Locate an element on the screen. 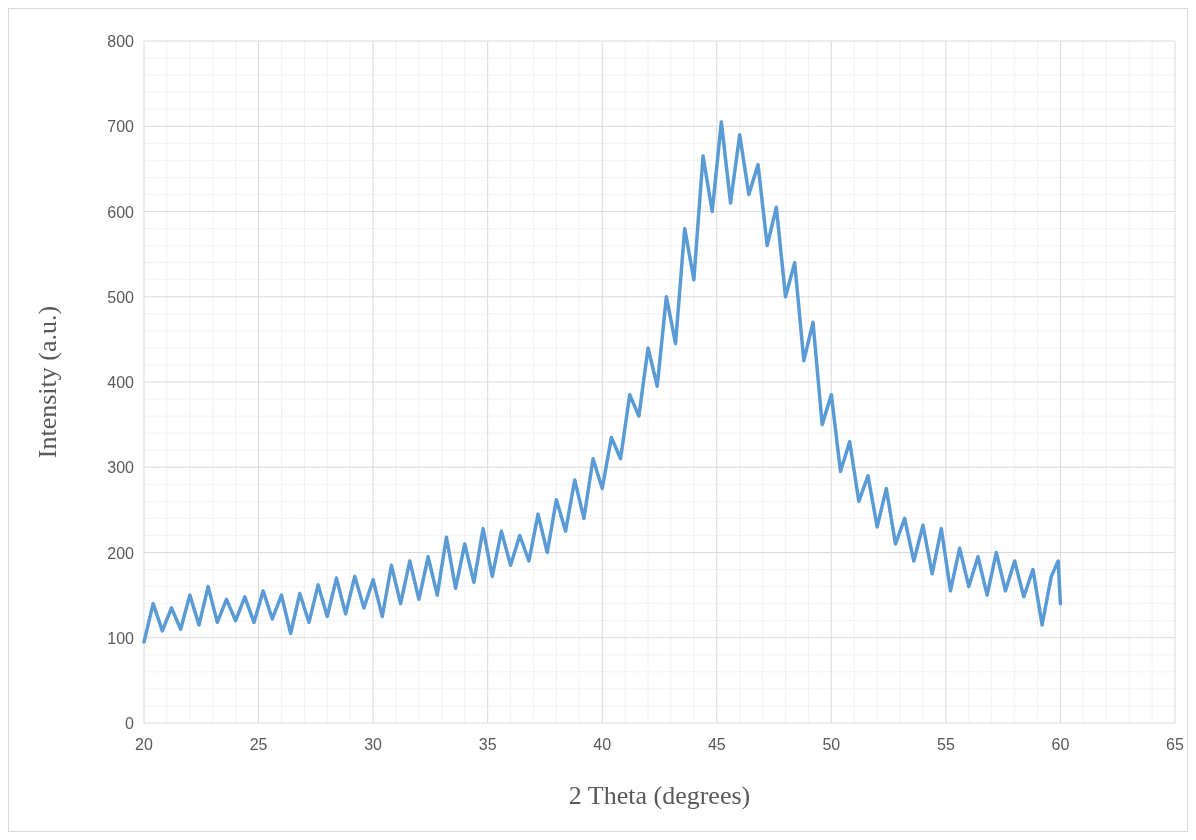 The image size is (1196, 840). x-tick-label: 30 is located at coordinates (373, 744).